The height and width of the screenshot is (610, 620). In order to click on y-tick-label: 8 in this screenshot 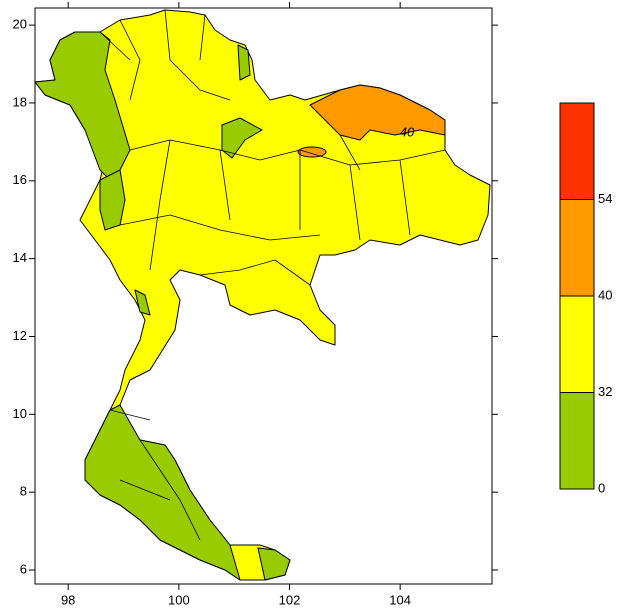, I will do `click(23, 491)`.